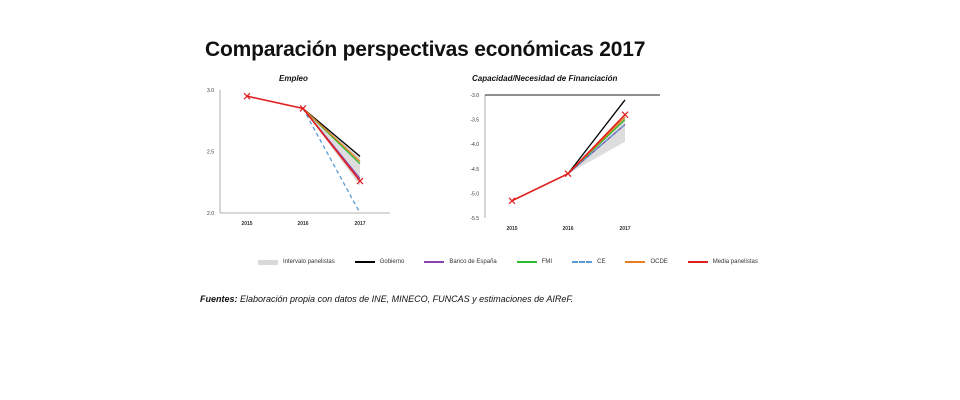 This screenshot has width=960, height=400. What do you see at coordinates (659, 262) in the screenshot?
I see `legend-label: OCDE` at bounding box center [659, 262].